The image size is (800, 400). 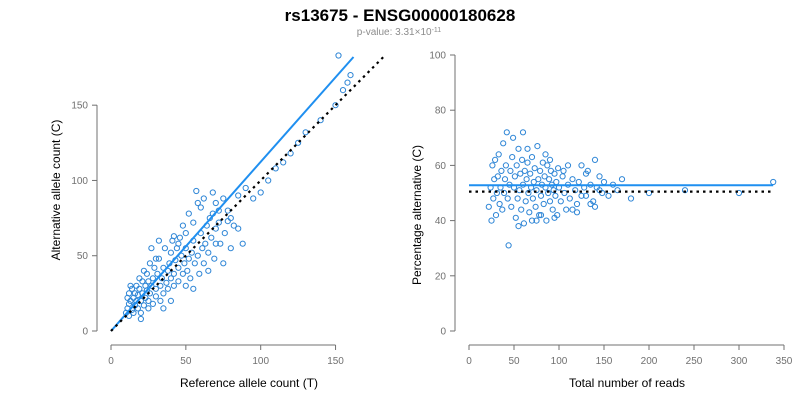 I want to click on p-value-exponent: -11, so click(x=437, y=30).